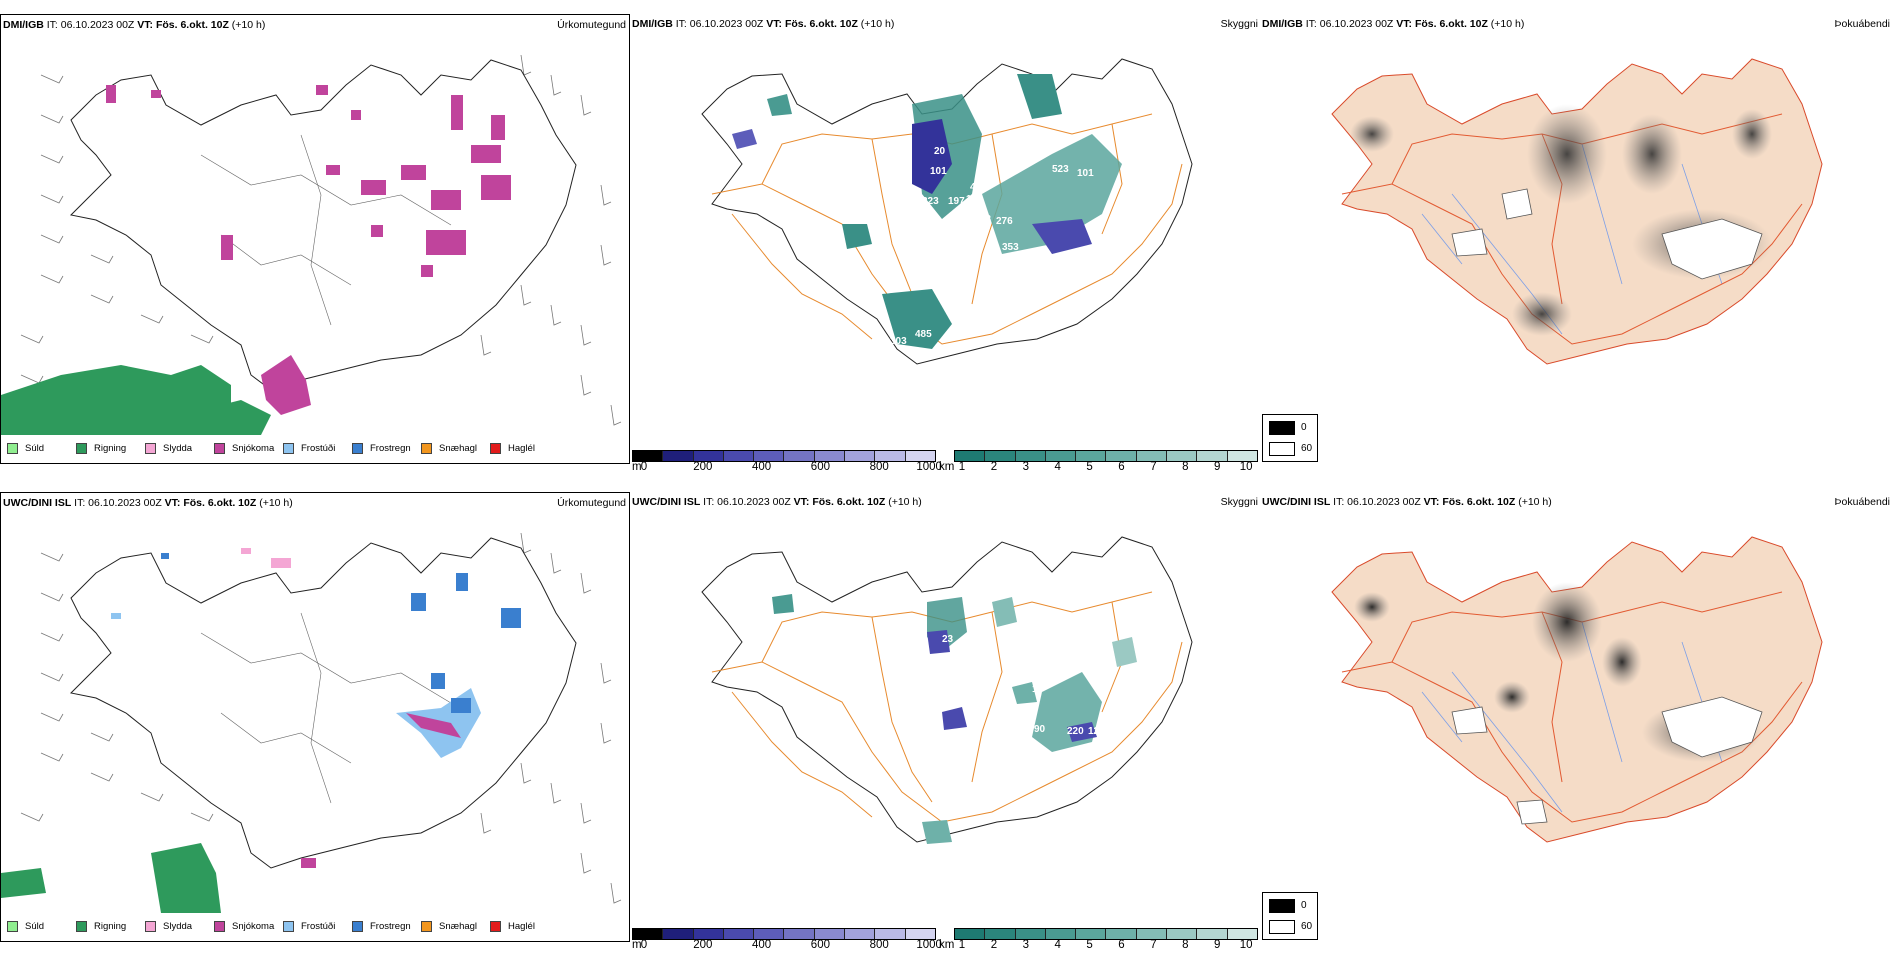  I want to click on fog-legend: 0 60, so click(1290, 916).